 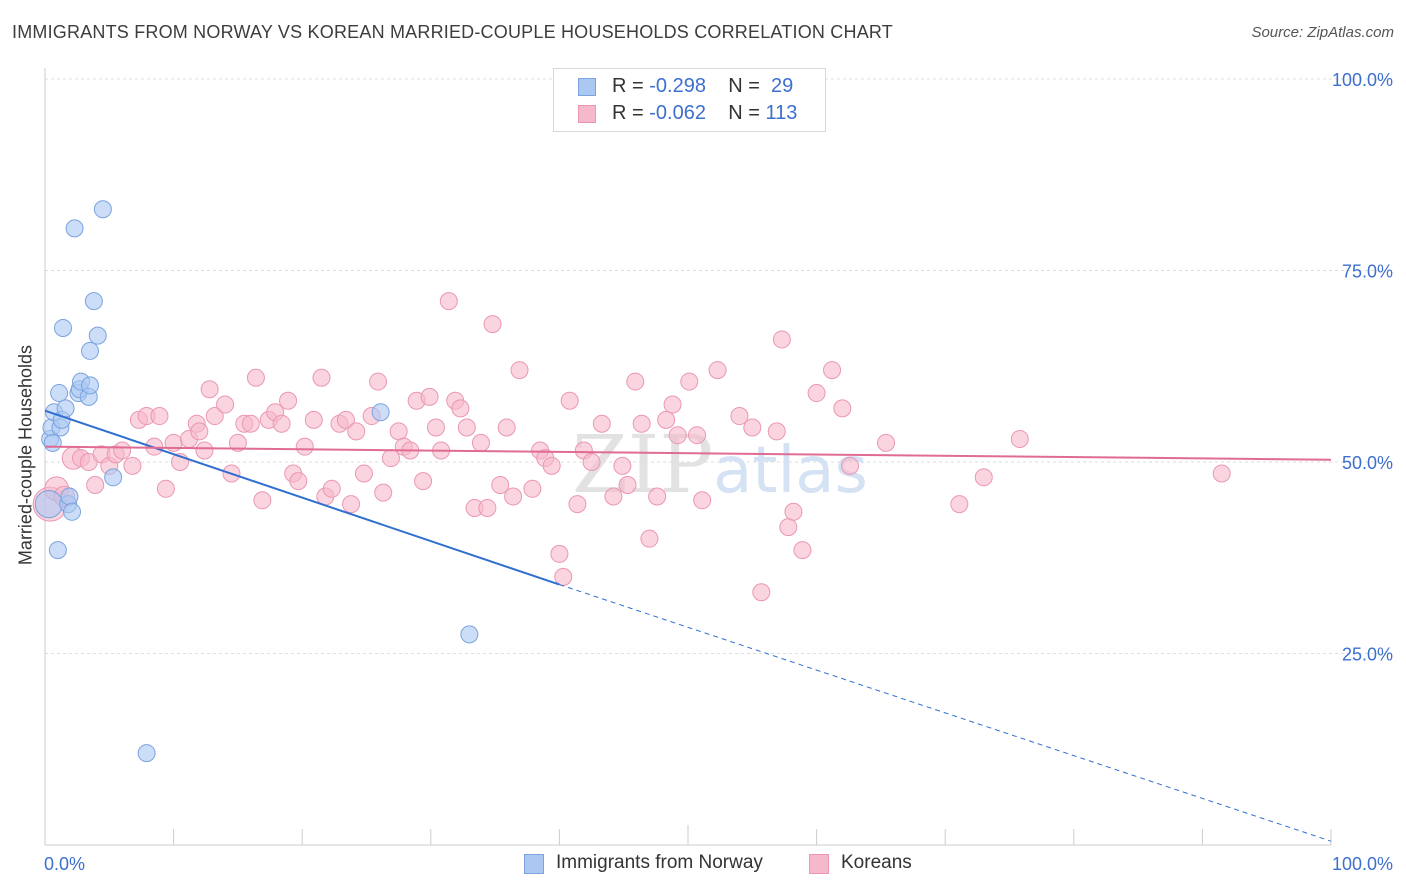 I want to click on x-tick-label: 0.0%, so click(x=64, y=864).